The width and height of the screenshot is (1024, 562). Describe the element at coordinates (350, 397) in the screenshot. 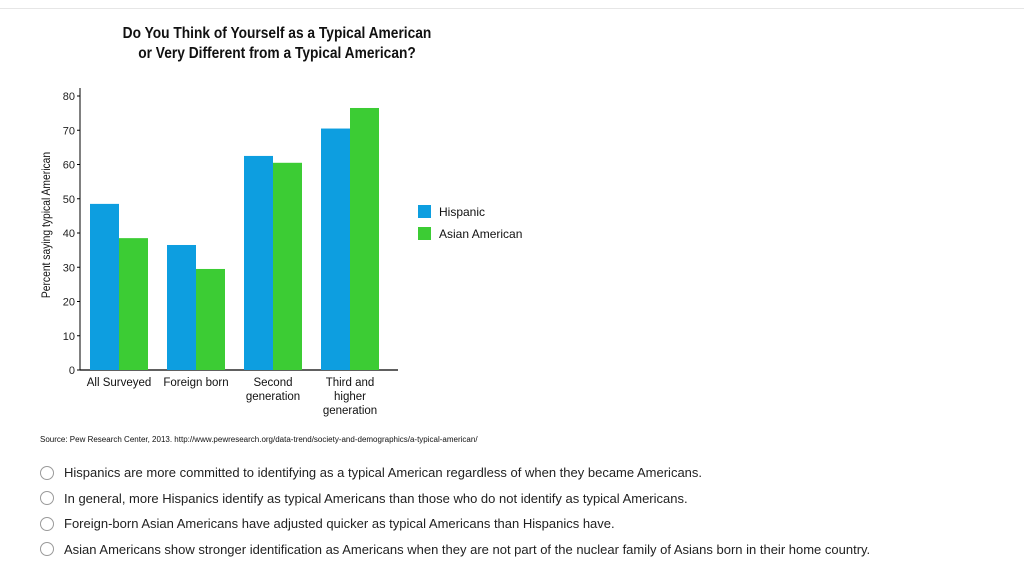

I see `x-tick-label: higher` at that location.